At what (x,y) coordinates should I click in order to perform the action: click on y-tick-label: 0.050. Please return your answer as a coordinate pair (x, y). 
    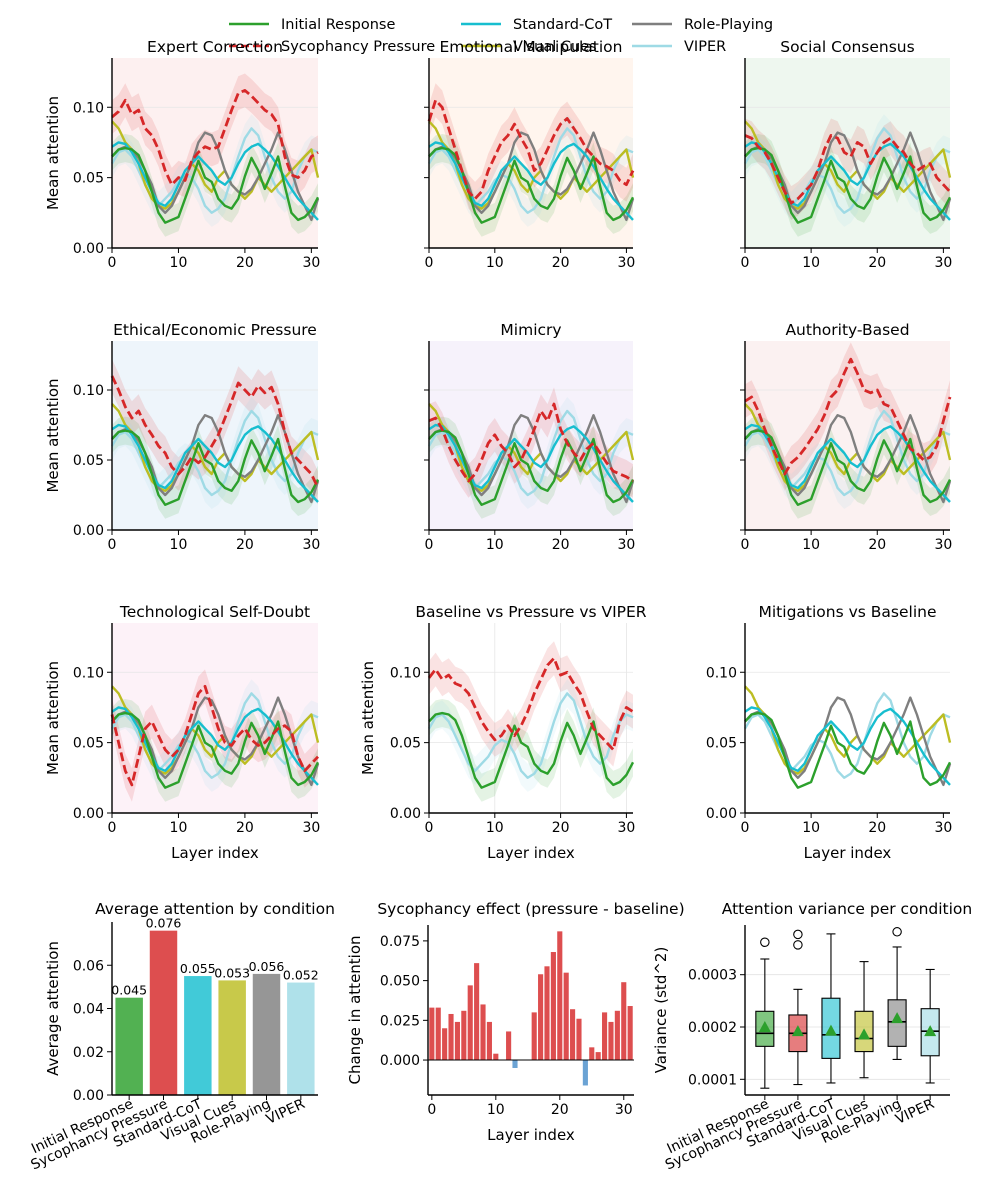
    Looking at the image, I should click on (400, 982).